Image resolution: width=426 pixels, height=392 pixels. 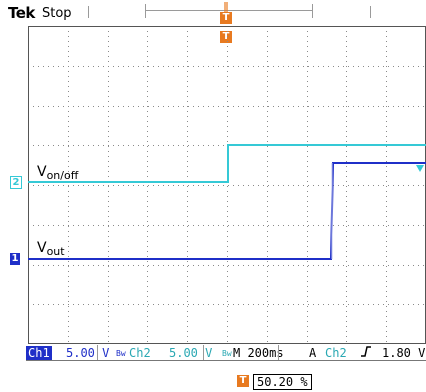 I want to click on trigger-position-icon-header: T, so click(x=226, y=18).